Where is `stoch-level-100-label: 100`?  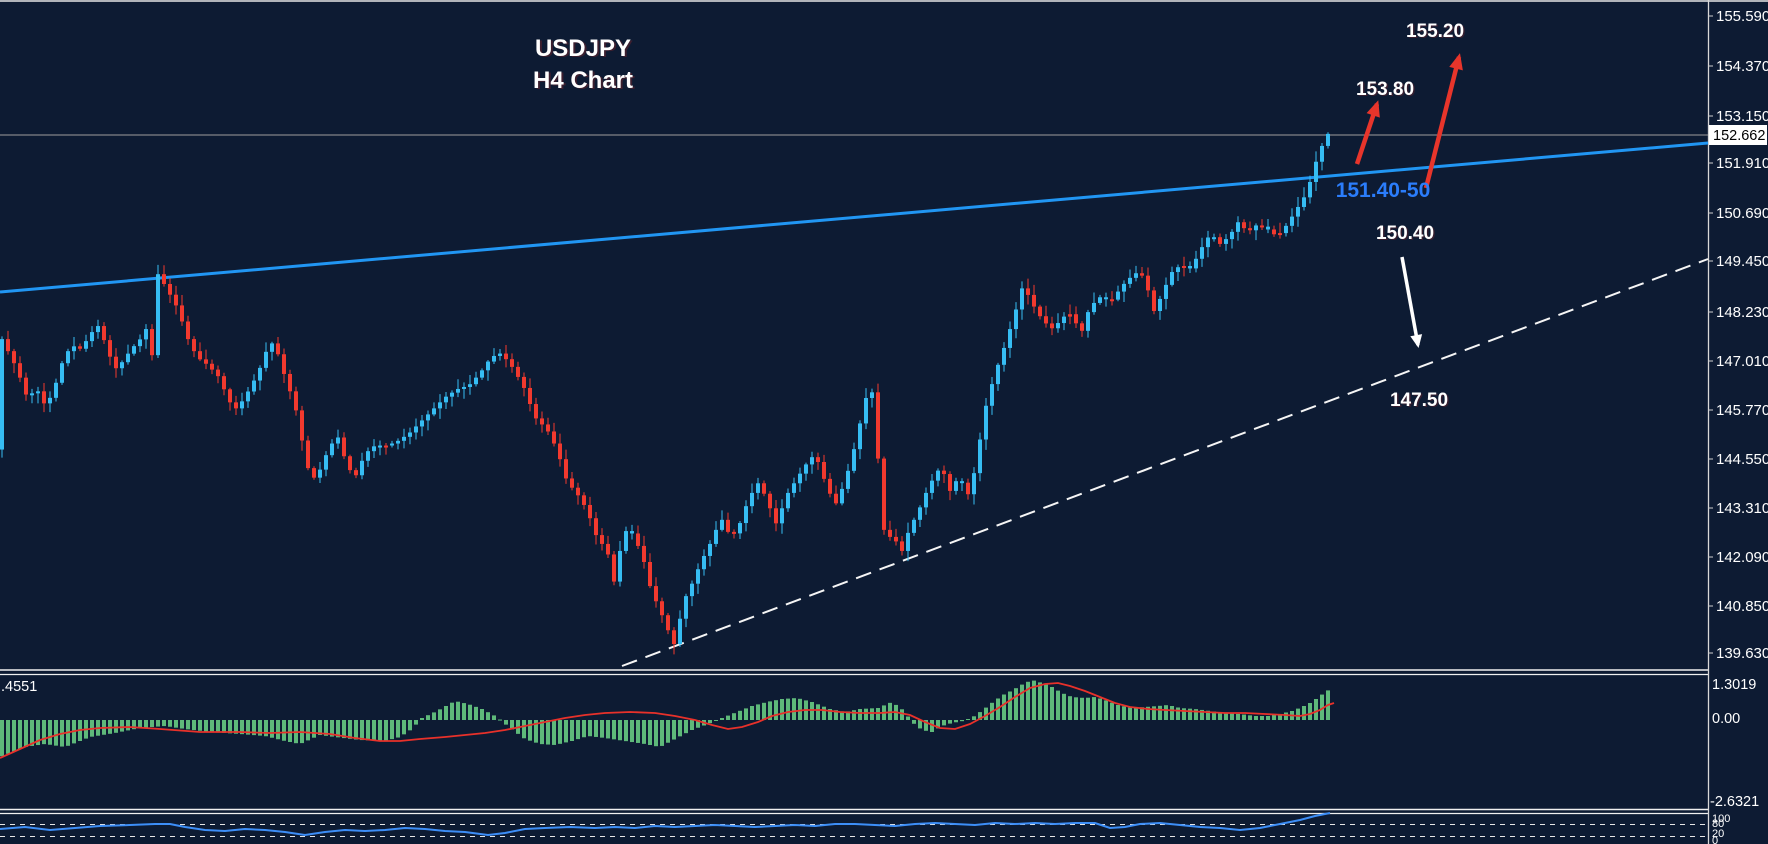
stoch-level-100-label: 100 is located at coordinates (1721, 819).